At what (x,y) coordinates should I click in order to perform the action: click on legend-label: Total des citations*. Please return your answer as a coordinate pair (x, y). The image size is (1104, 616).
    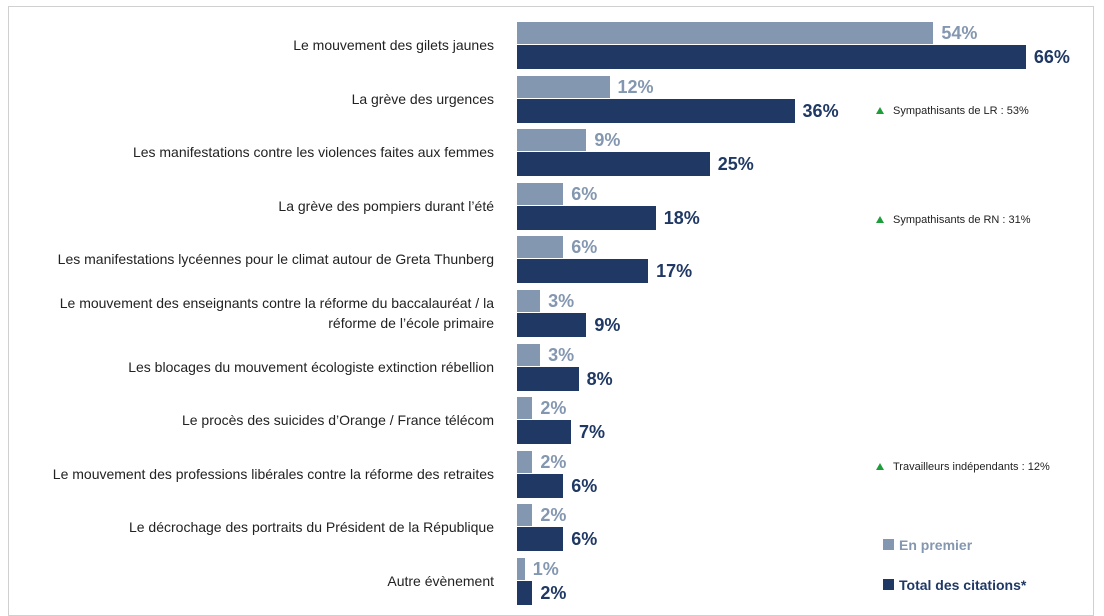
    Looking at the image, I should click on (963, 585).